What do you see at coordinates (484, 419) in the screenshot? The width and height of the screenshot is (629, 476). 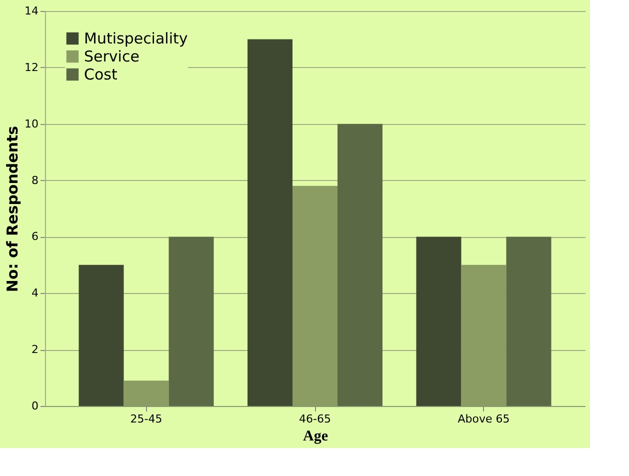 I see `x-tick-label: Above 65` at bounding box center [484, 419].